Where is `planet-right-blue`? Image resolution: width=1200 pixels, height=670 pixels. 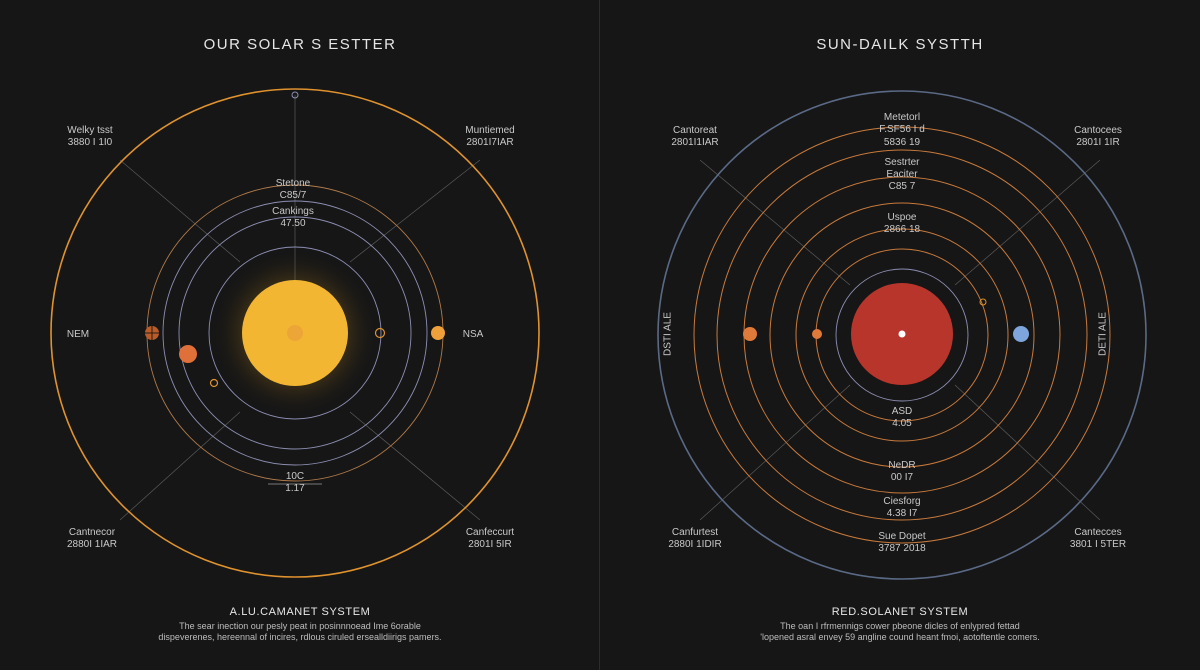
planet-right-blue is located at coordinates (1021, 334).